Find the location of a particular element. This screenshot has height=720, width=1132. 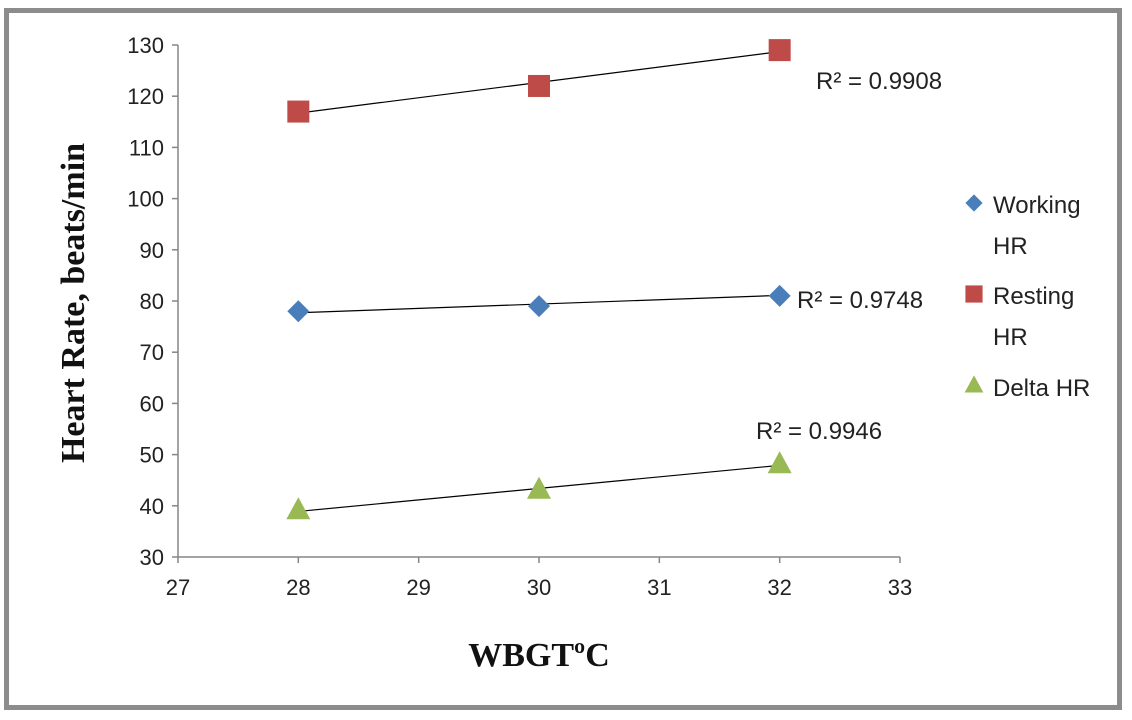

resting-hr-legend-label: Resting is located at coordinates (1033, 296).